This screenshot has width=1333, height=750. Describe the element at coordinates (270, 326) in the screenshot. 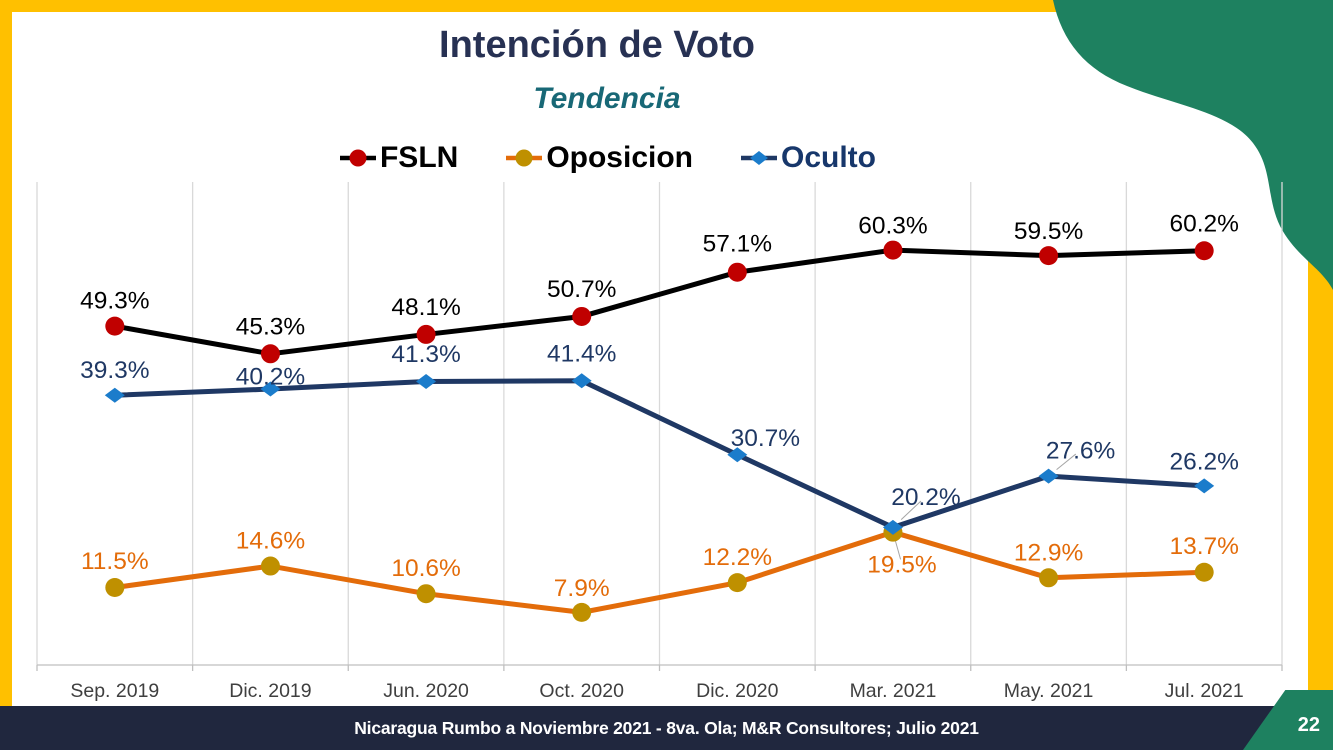

I see `data-label-fsln: 45.3%` at that location.